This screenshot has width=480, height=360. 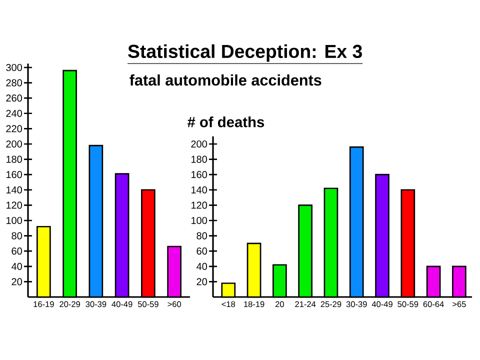 I want to click on x-tick-label: 21-24, so click(x=305, y=304).